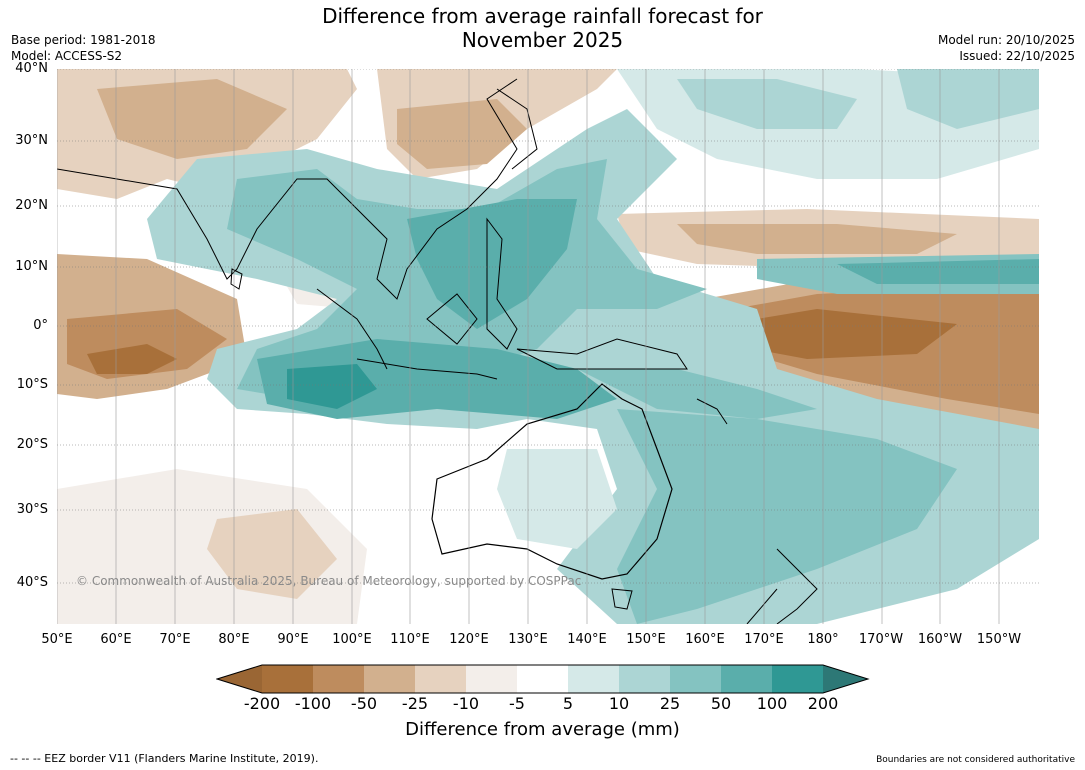  Describe the element at coordinates (31, 205) in the screenshot. I see `lat-label-20n: 20°N` at that location.